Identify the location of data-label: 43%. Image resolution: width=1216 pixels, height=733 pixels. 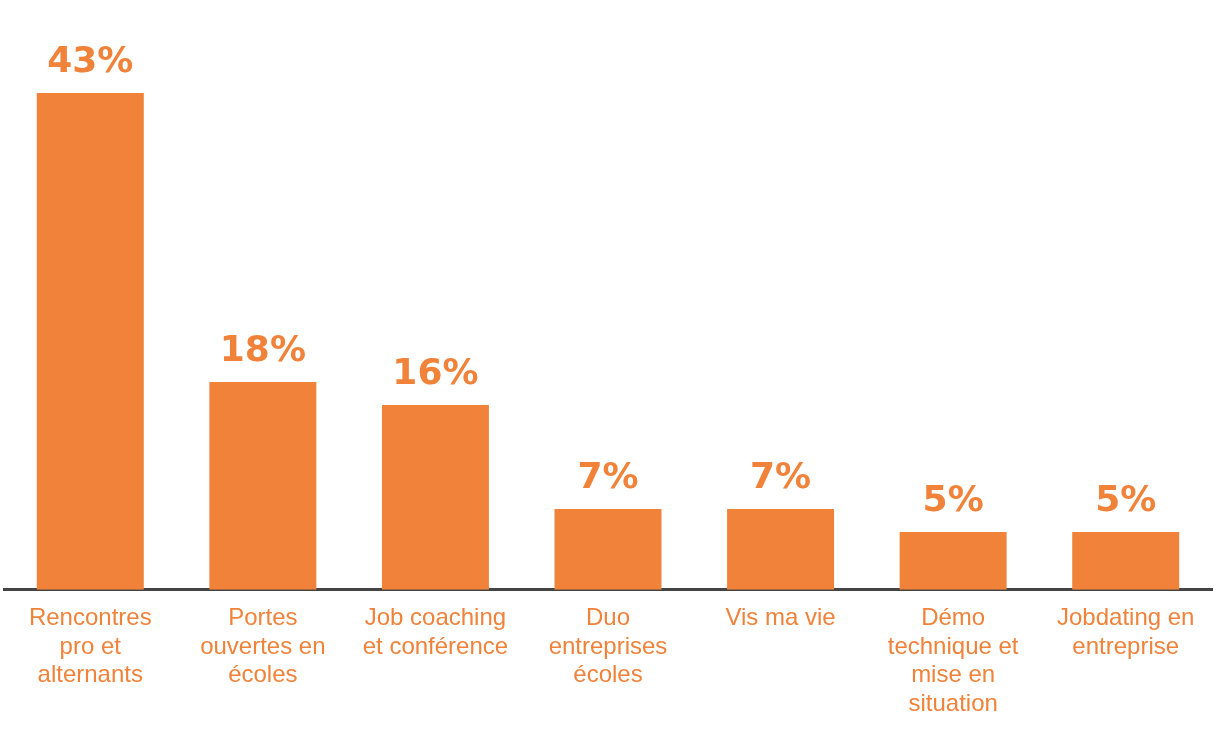
(90, 60).